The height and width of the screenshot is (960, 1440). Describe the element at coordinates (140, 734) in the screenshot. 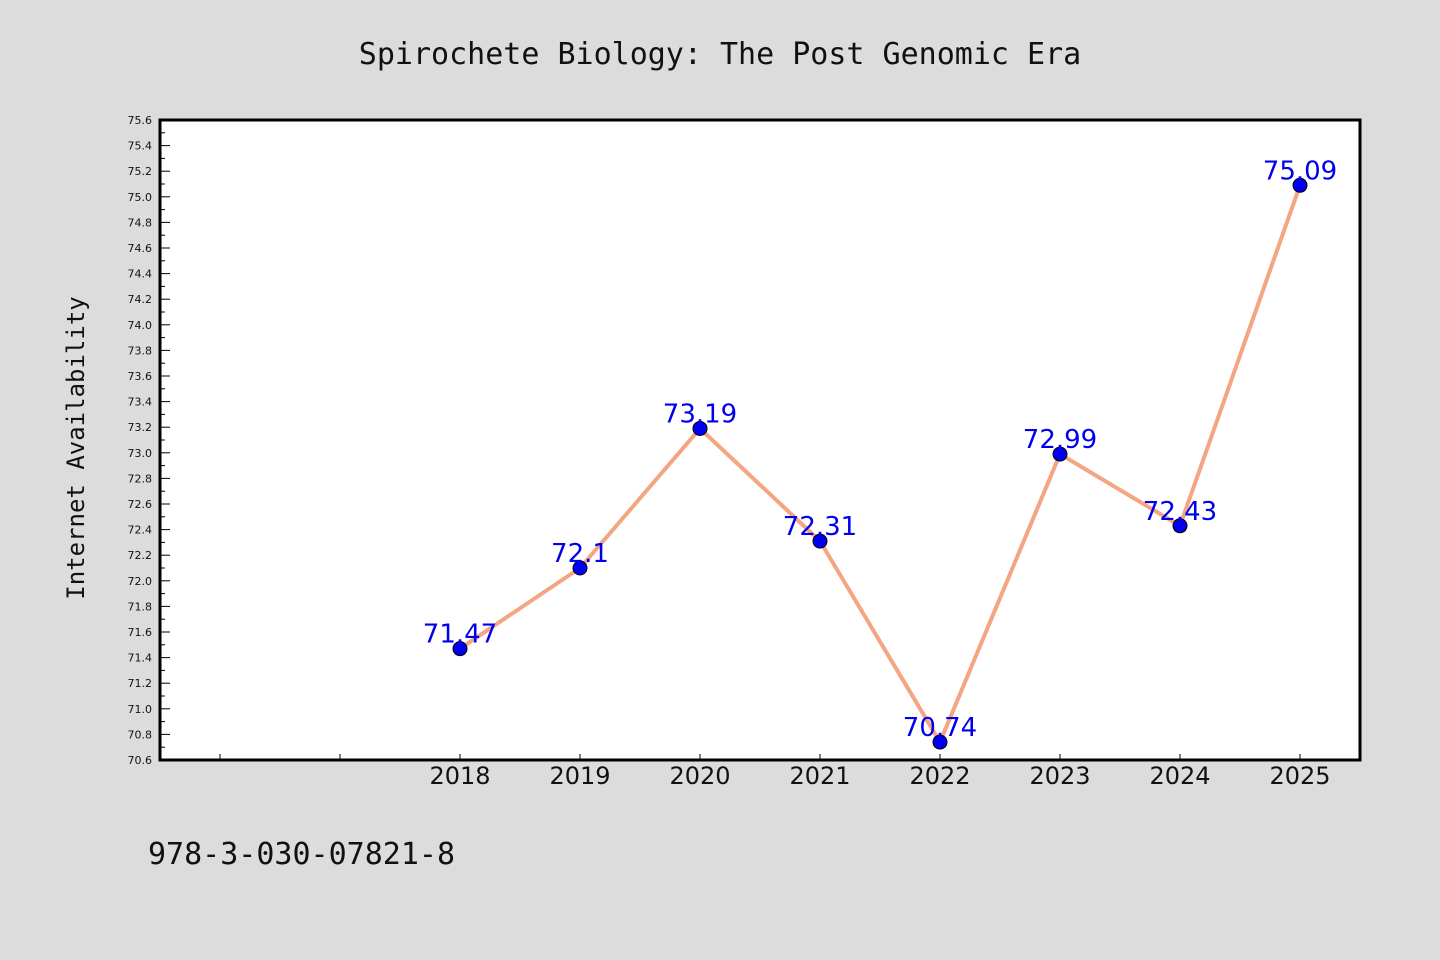

I see `y-tick-label: 70.8` at that location.